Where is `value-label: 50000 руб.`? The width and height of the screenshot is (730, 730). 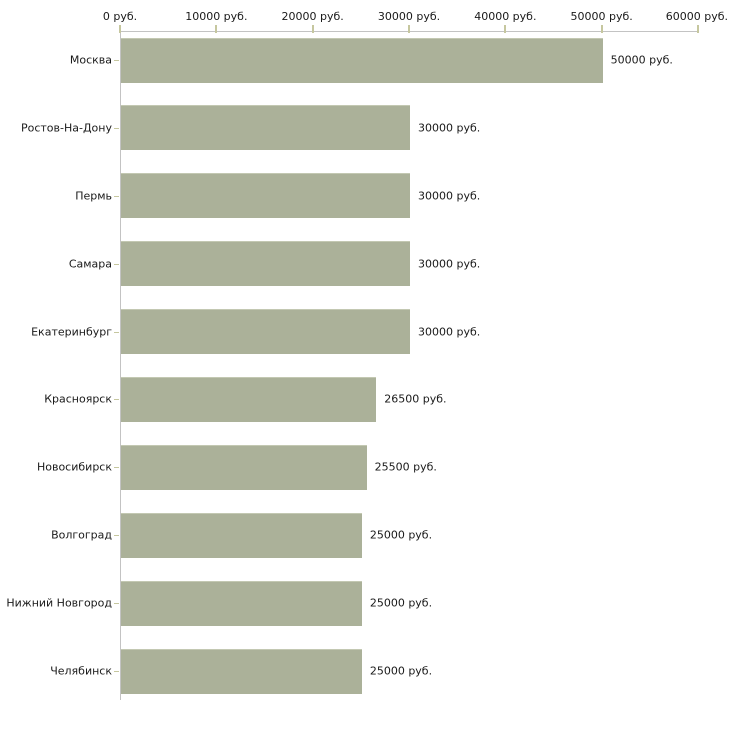
value-label: 50000 руб. is located at coordinates (641, 60).